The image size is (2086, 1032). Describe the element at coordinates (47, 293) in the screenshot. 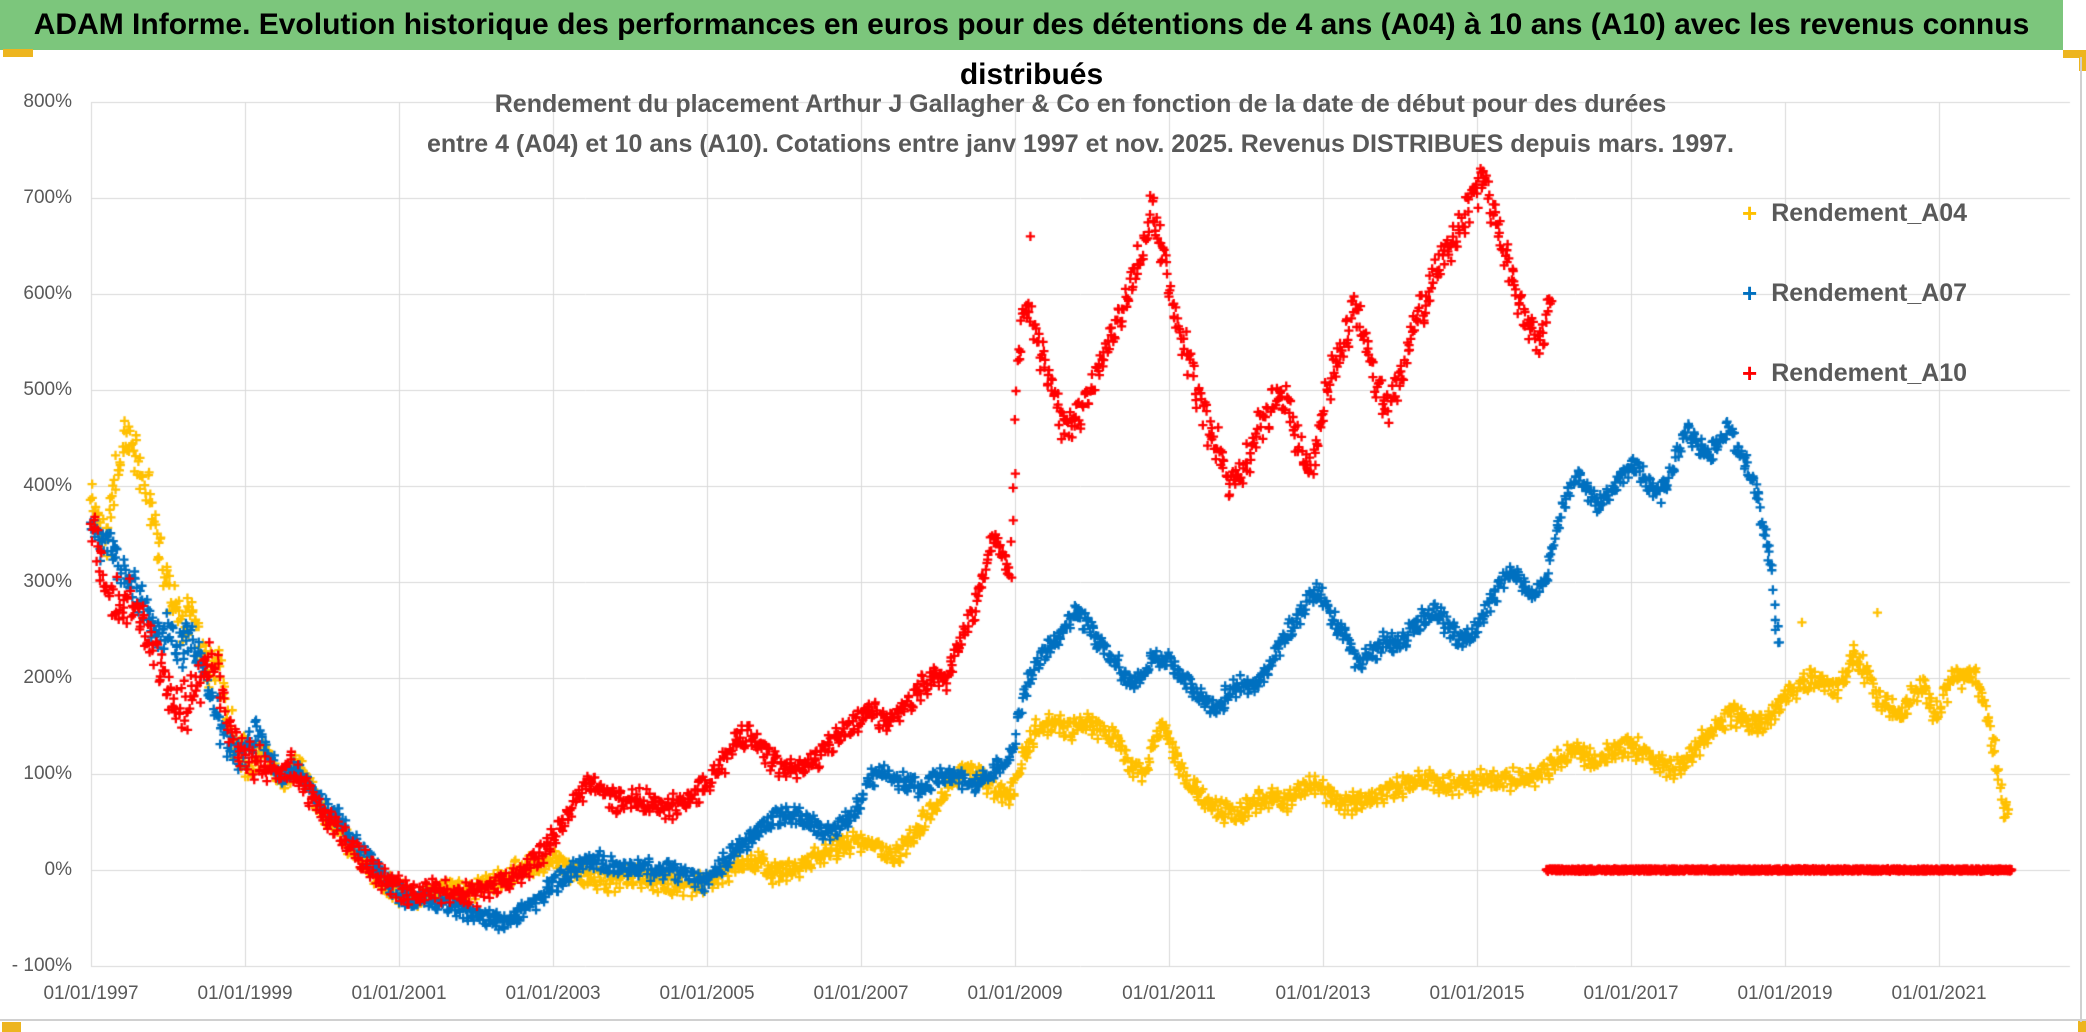

I see `y-tick-label: 600%` at that location.